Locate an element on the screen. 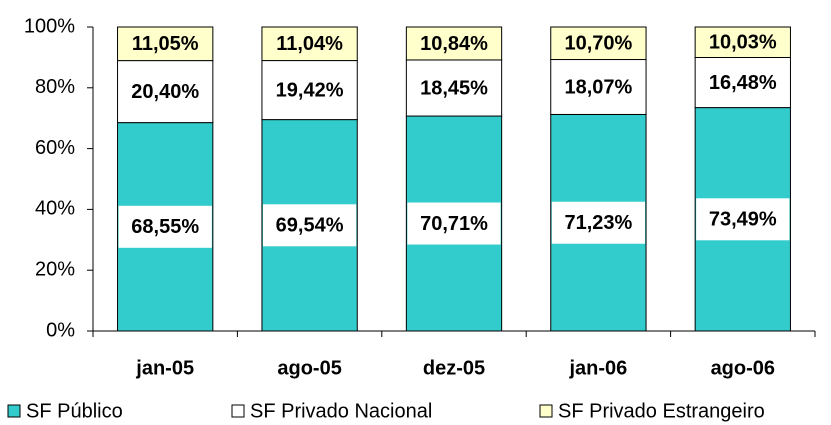 The height and width of the screenshot is (425, 831). x-tick-label: jan-06 is located at coordinates (597, 368).